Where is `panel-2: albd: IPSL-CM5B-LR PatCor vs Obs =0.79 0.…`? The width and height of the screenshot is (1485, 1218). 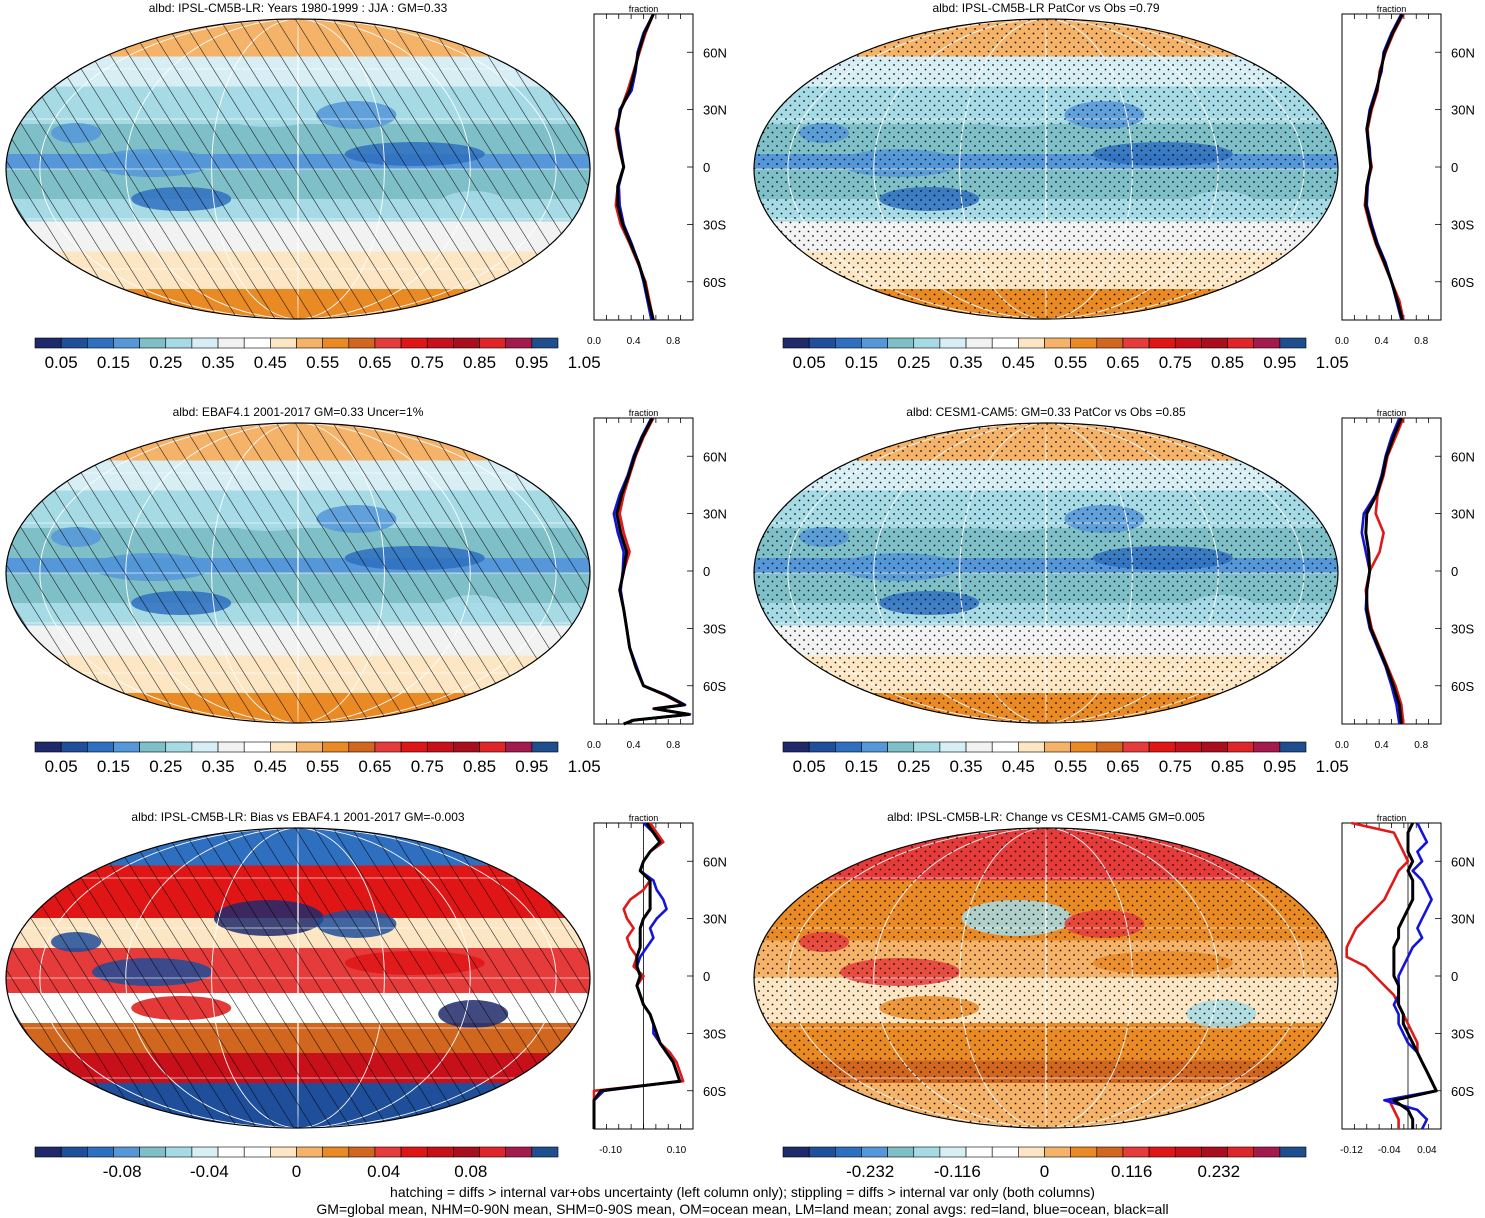
panel-2: albd: IPSL-CM5B-LR PatCor vs Obs =0.79 0.… is located at coordinates (1114, 186).